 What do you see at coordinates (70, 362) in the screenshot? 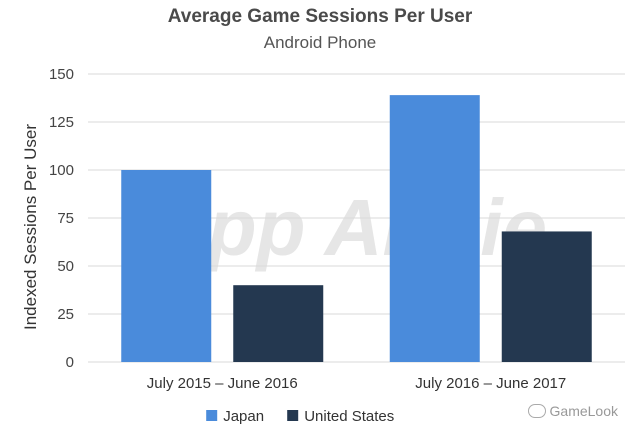
I see `y-tick-label: 0` at bounding box center [70, 362].